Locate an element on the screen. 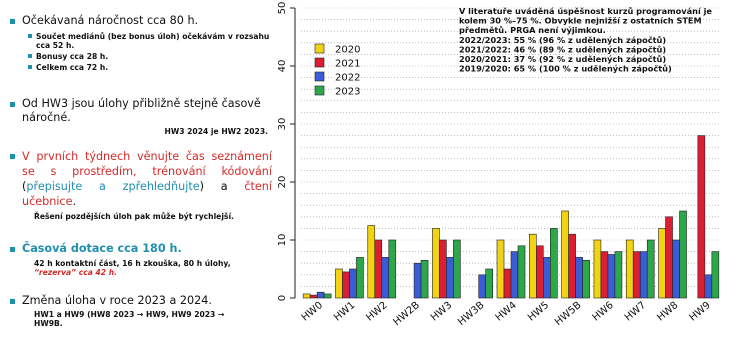 The height and width of the screenshot is (343, 736). bar-2020-hw5 is located at coordinates (533, 266).